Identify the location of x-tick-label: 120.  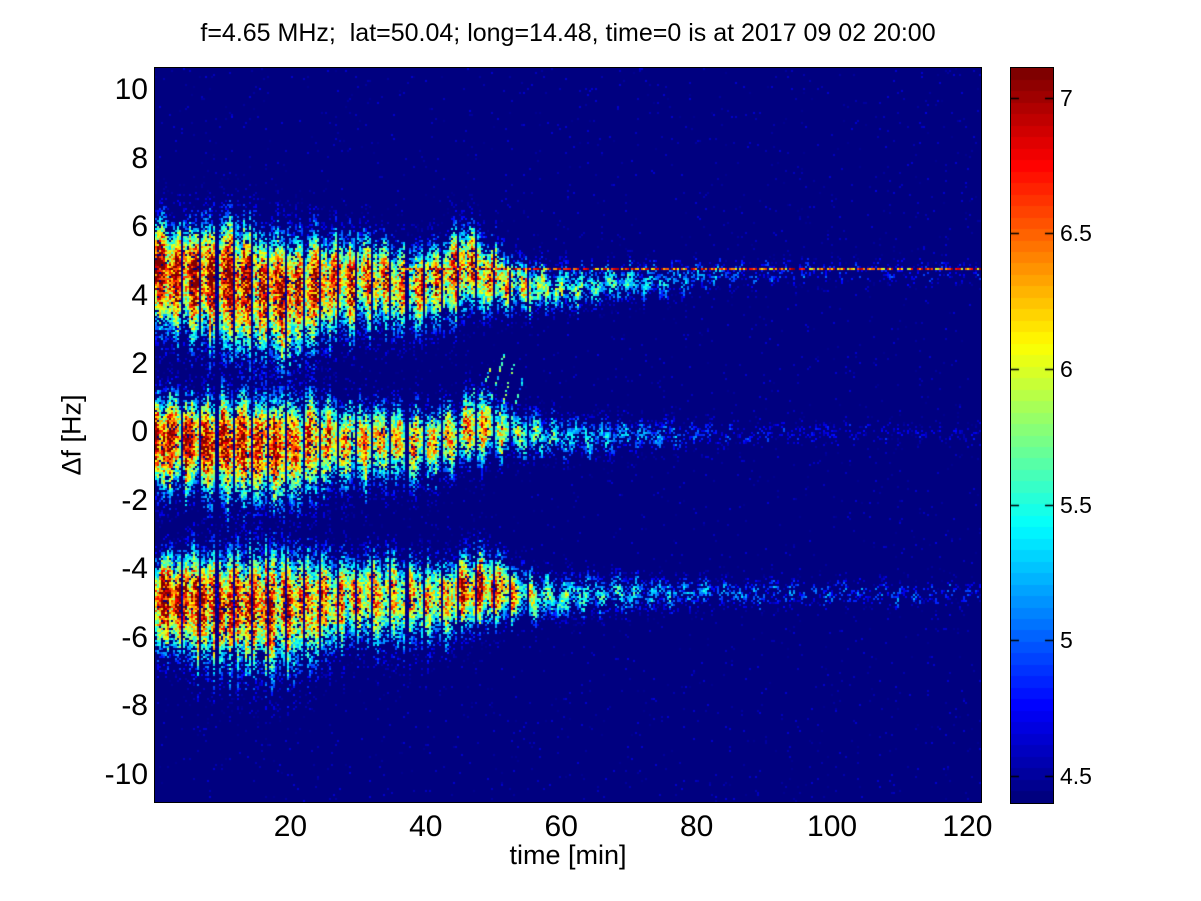
(967, 826).